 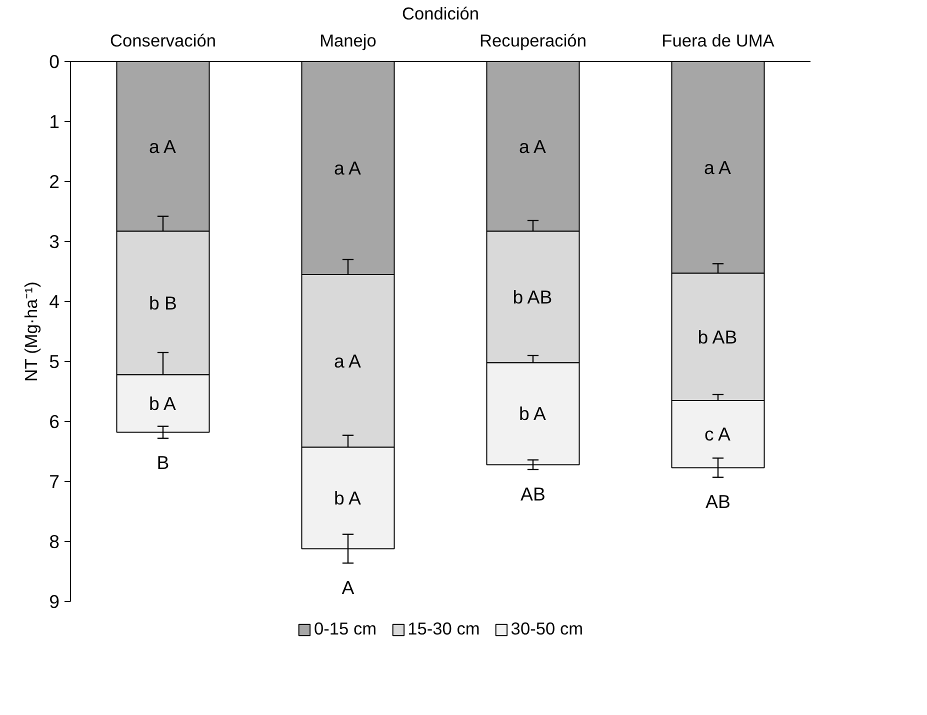 I want to click on y-tick-label: 2, so click(x=54, y=181).